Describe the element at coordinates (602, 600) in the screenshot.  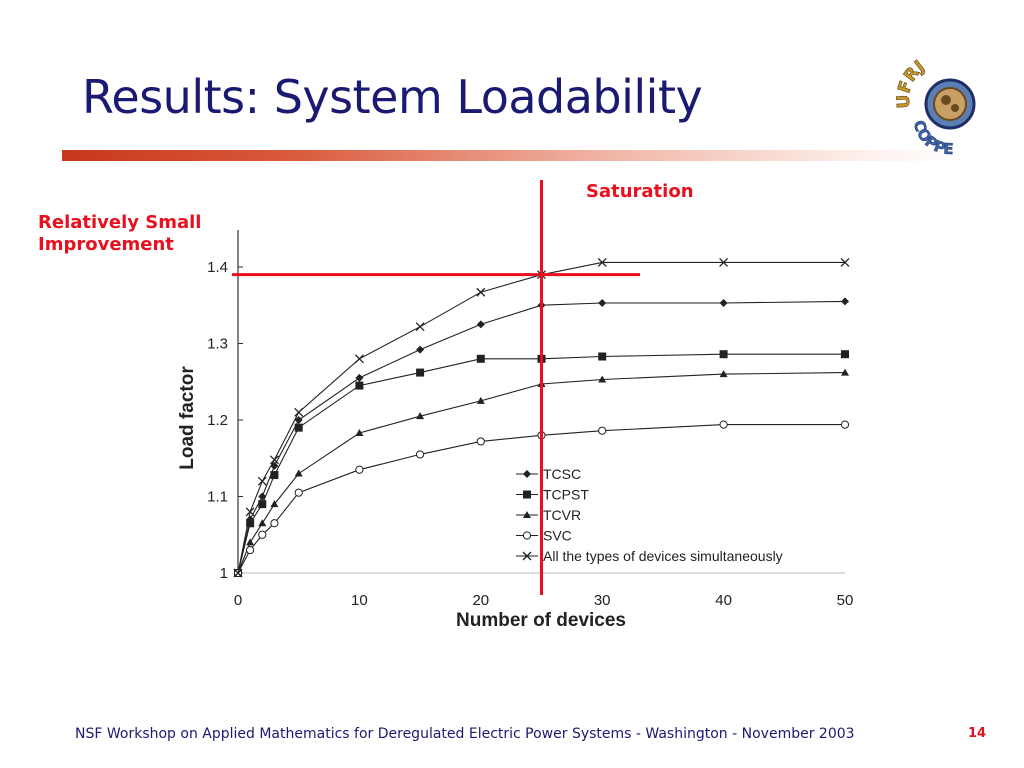
I see `x-tick-label: 30` at that location.